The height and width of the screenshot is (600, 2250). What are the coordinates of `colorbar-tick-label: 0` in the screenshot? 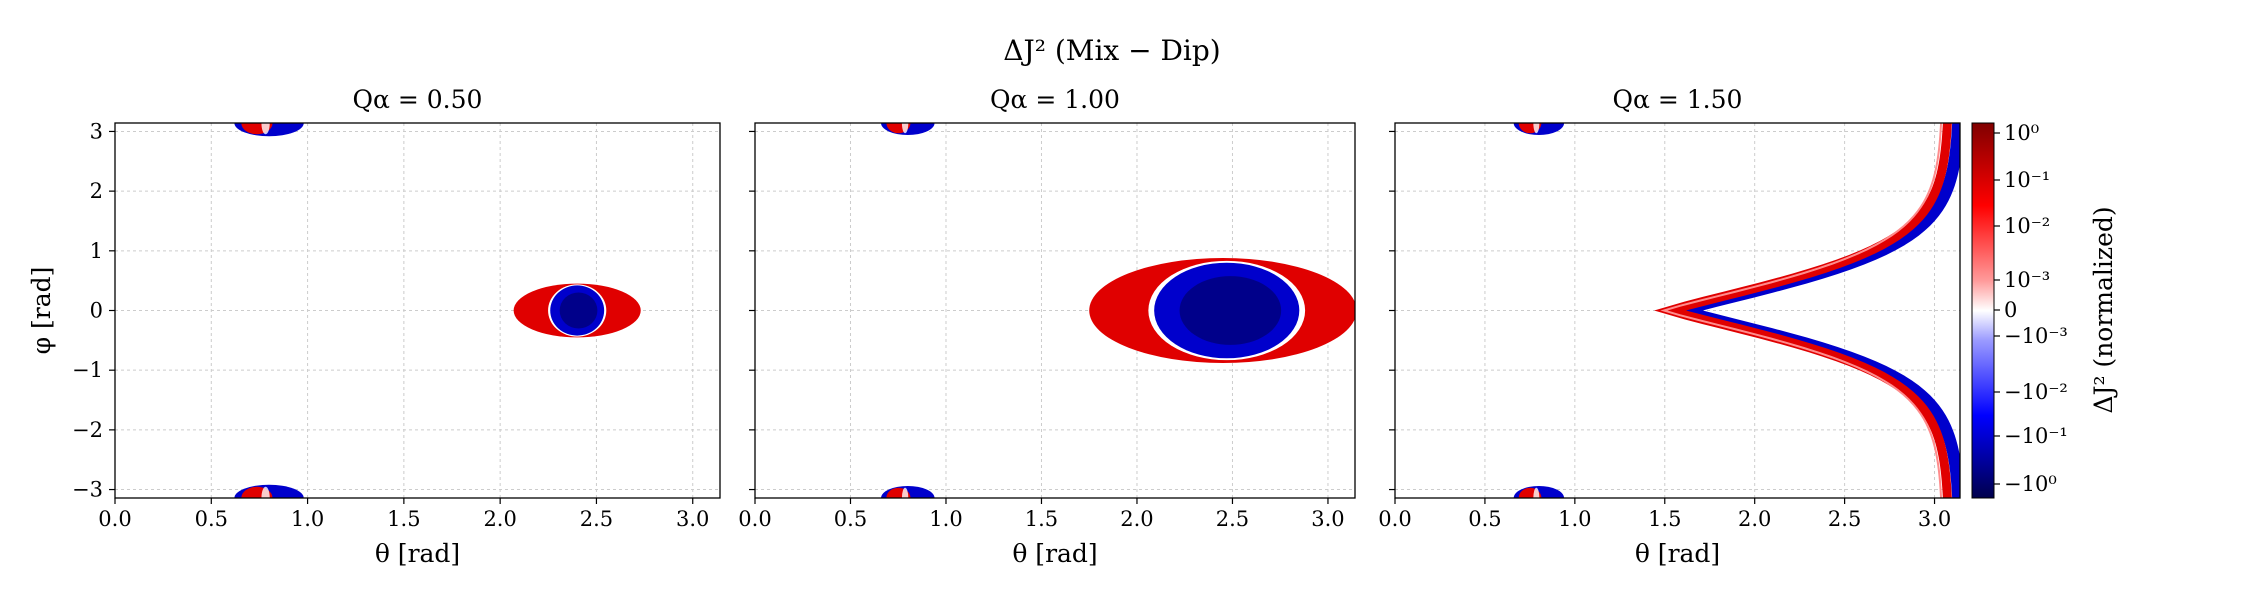 It's located at (2010, 310).